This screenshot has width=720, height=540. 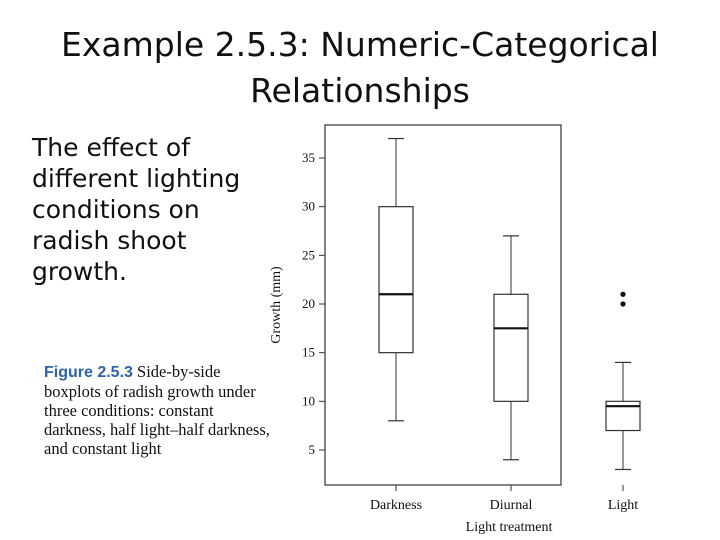 What do you see at coordinates (116, 209) in the screenshot?
I see `body-line: conditions on` at bounding box center [116, 209].